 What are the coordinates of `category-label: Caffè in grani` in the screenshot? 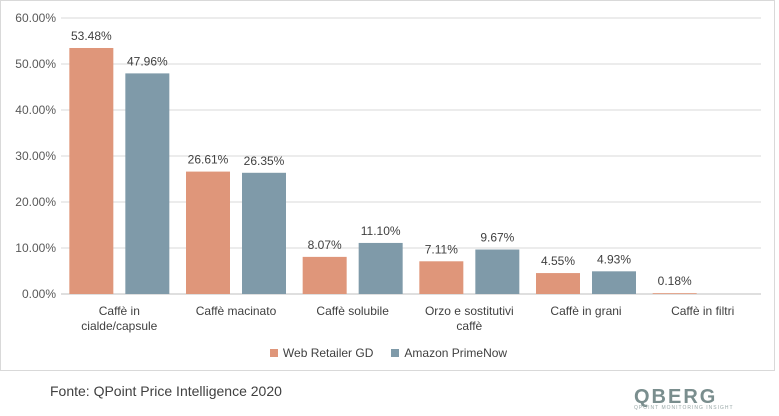 It's located at (585, 311).